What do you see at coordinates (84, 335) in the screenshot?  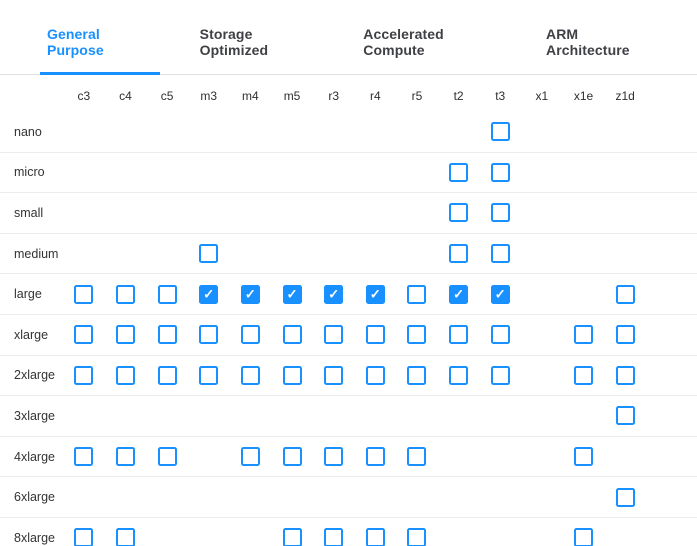 I see `checkbox-xlarge-c3` at bounding box center [84, 335].